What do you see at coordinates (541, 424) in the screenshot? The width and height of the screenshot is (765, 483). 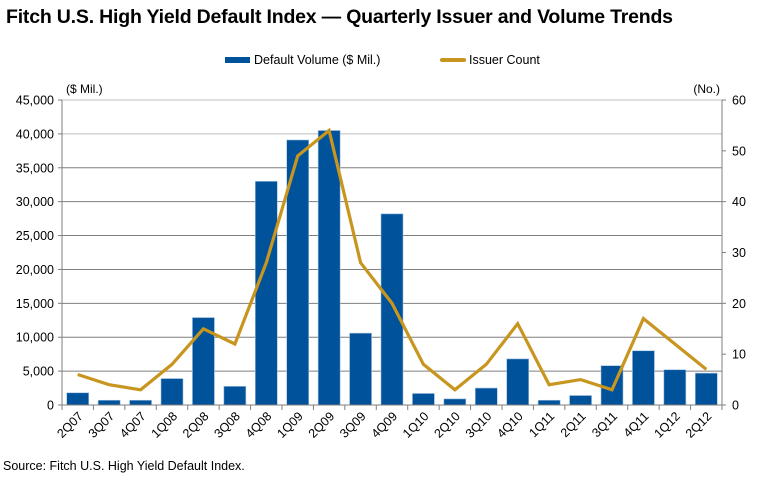 I see `x-axis-category-label: 1Q11` at bounding box center [541, 424].